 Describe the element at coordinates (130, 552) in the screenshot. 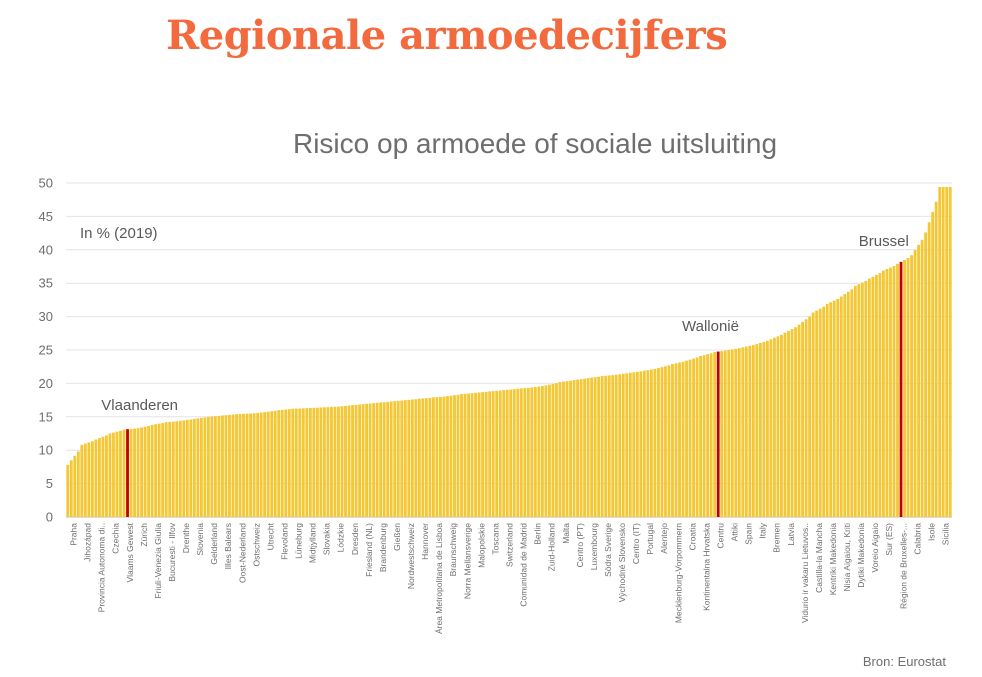

I see `x-tick-label: Vlaams Gewest` at that location.